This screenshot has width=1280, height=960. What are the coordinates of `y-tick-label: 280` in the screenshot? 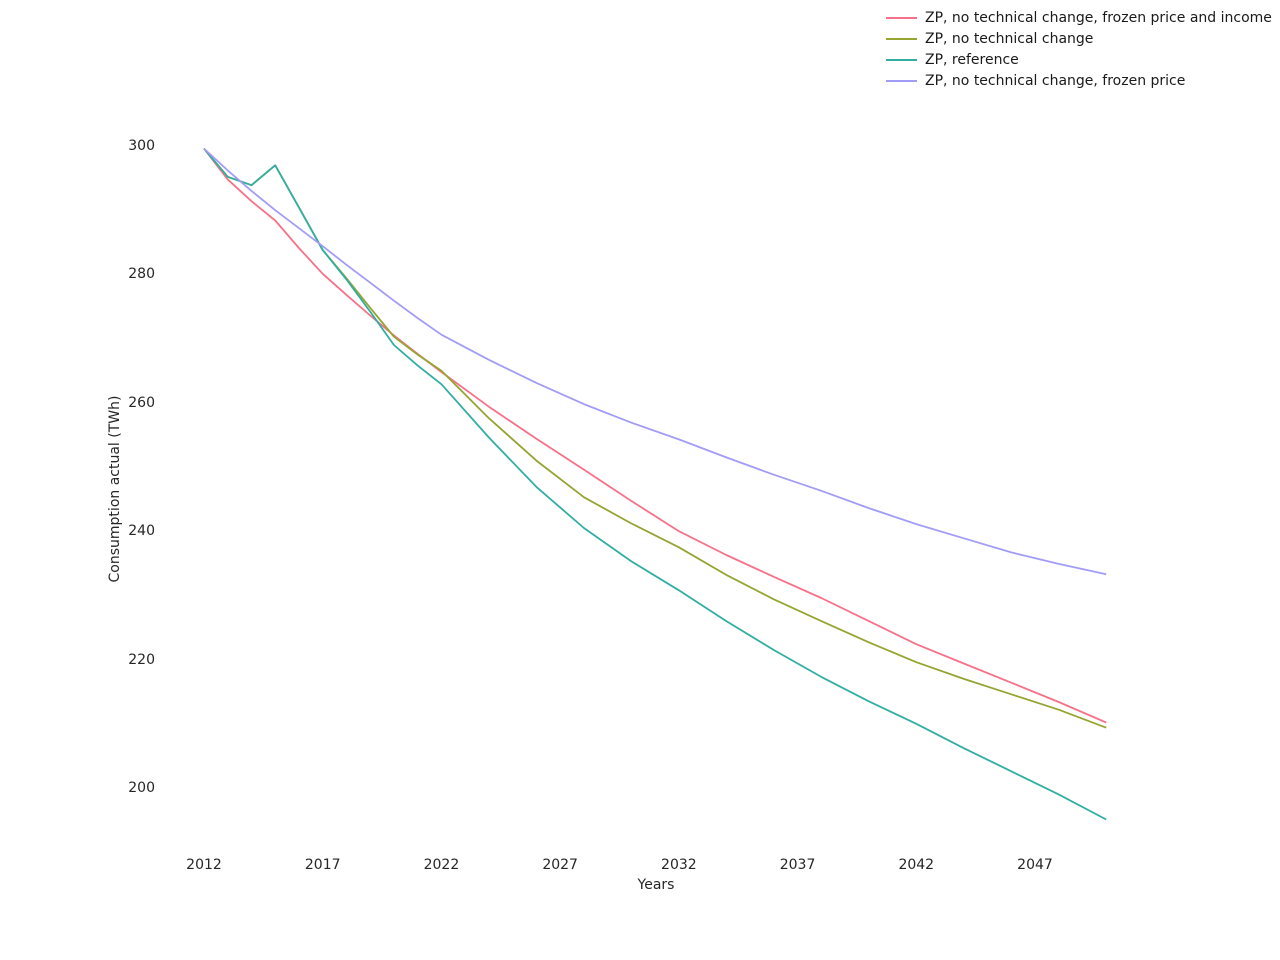 It's located at (141, 274).